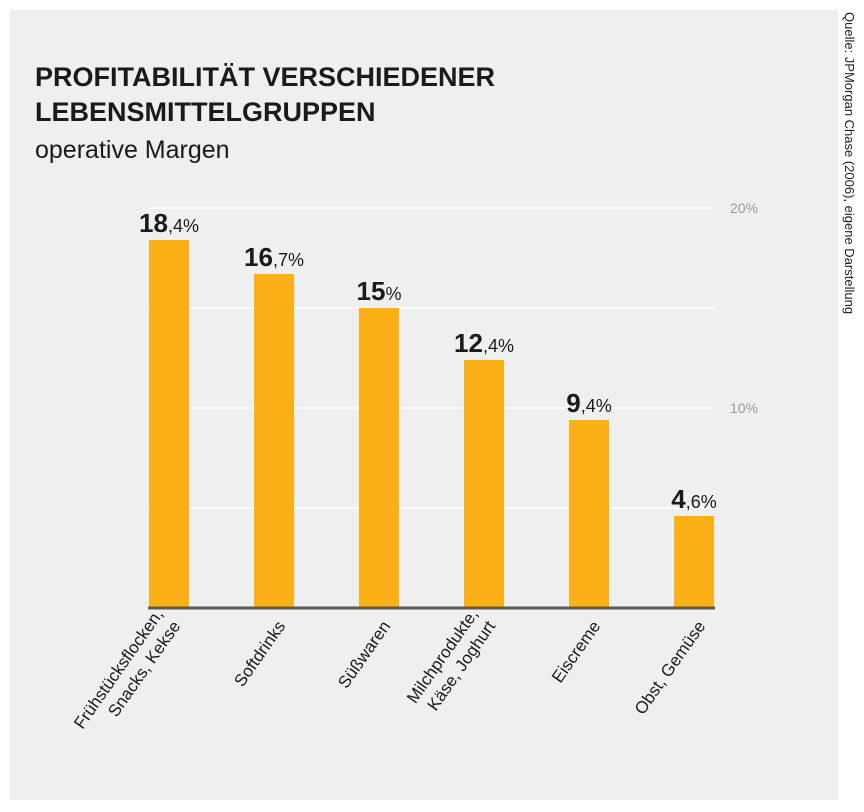 The width and height of the screenshot is (864, 812). I want to click on value-label: 12,4%, so click(484, 343).